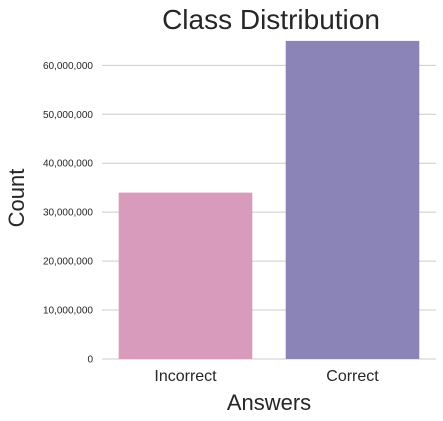 This screenshot has height=421, width=443. I want to click on y-tick-label: 20,000,000, so click(68, 262).